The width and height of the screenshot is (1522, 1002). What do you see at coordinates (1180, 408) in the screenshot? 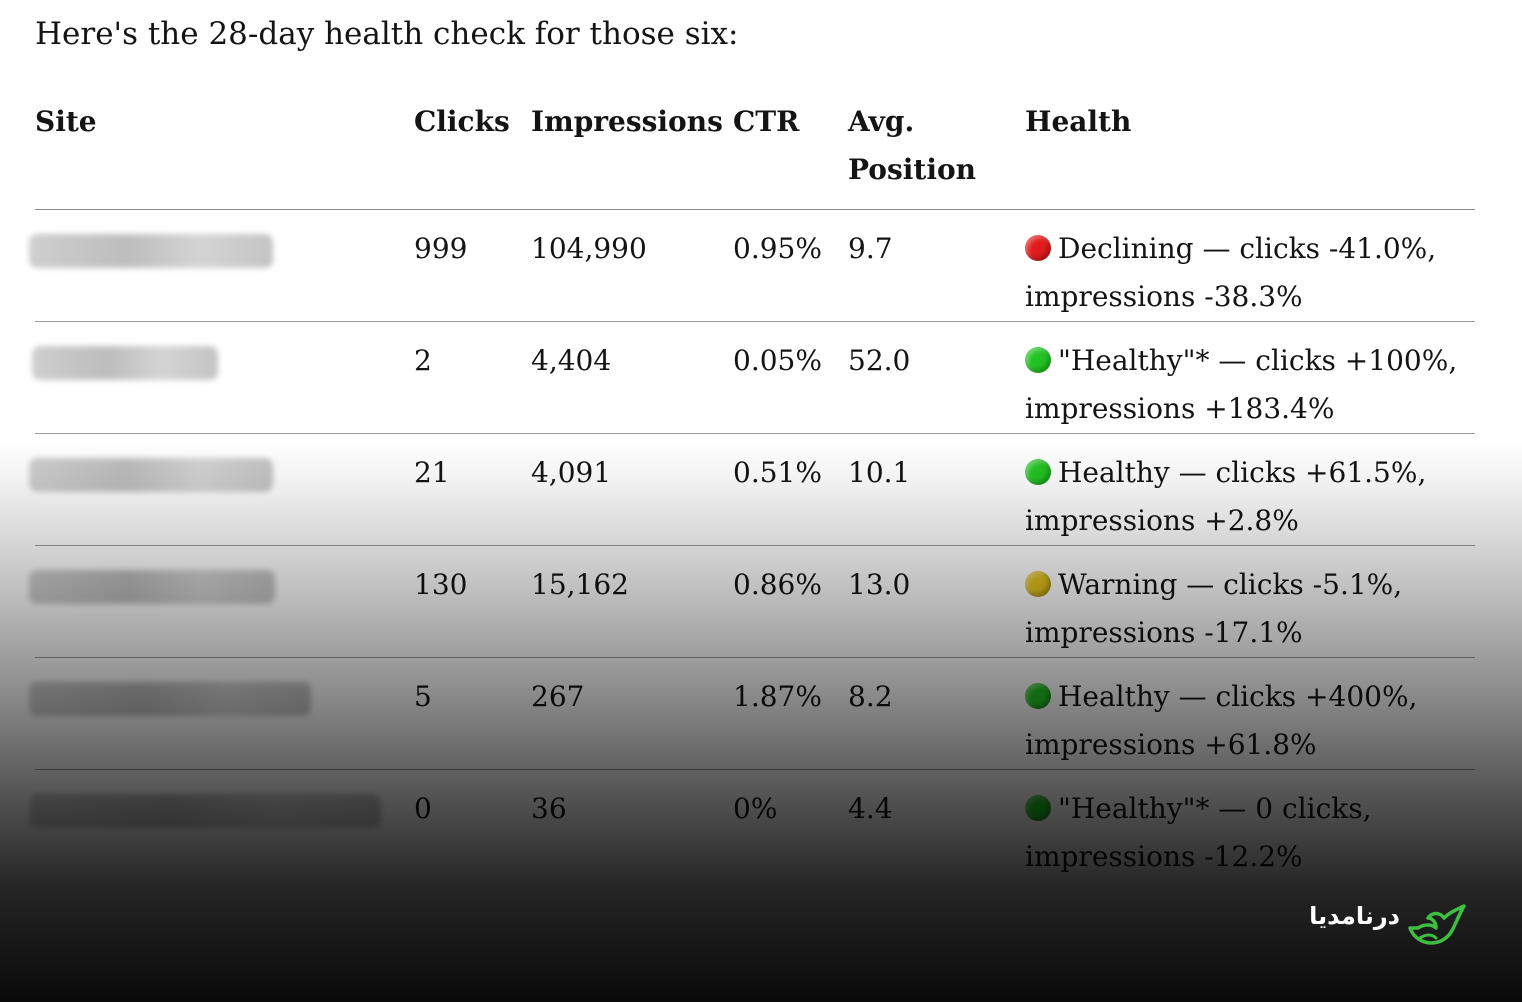
I see `health-detail: impressions +183.4%` at bounding box center [1180, 408].